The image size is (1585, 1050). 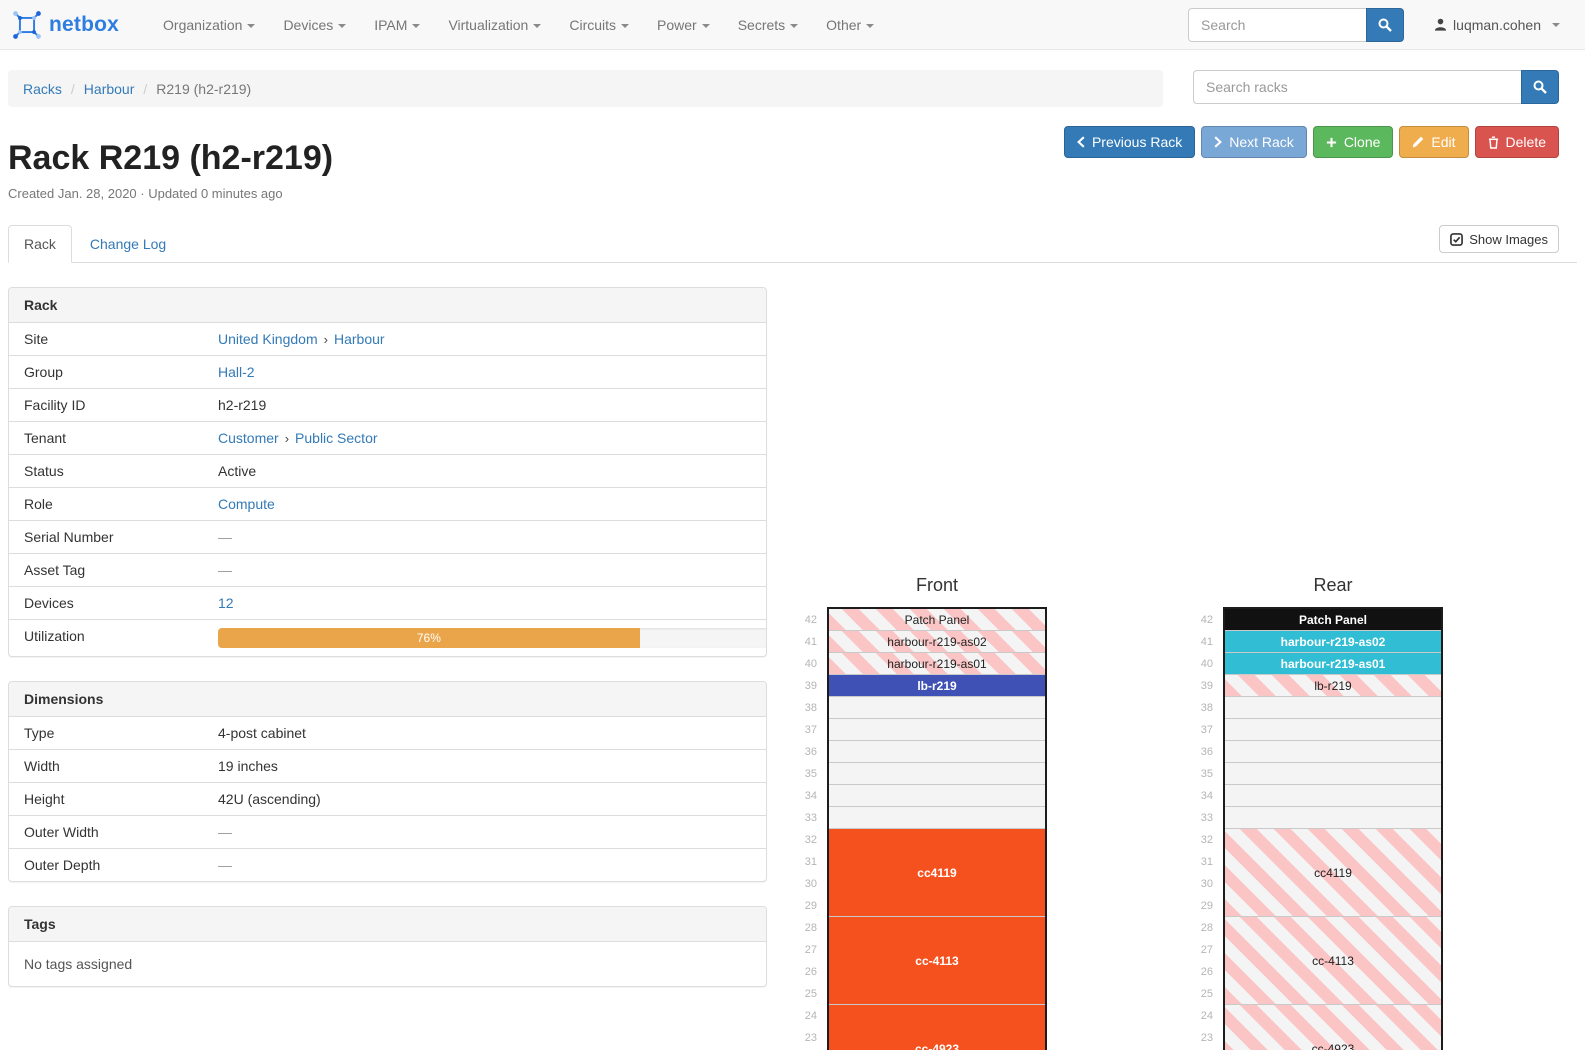 What do you see at coordinates (1206, 642) in the screenshot?
I see `unit-number: 41` at bounding box center [1206, 642].